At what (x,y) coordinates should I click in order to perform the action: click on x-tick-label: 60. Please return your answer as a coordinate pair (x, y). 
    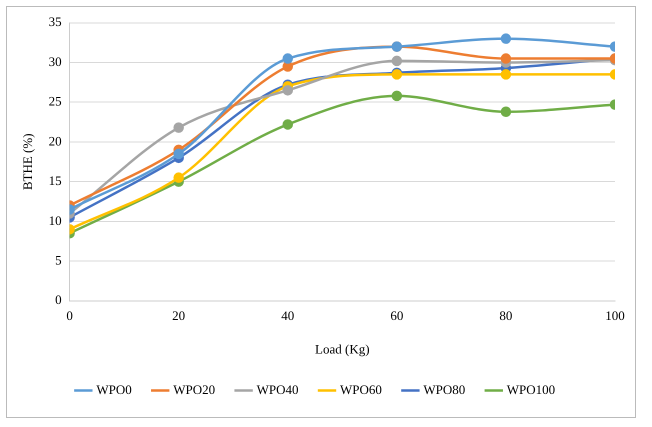
    Looking at the image, I should click on (397, 316).